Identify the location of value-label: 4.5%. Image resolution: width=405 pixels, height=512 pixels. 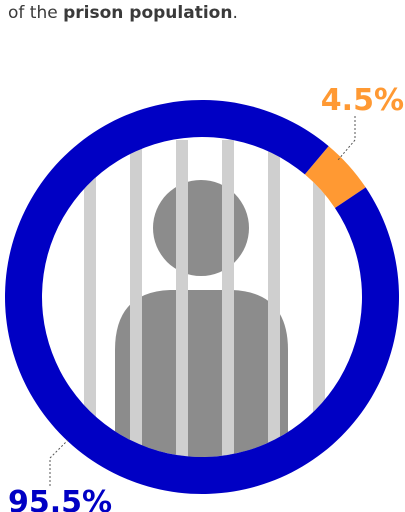
(362, 100).